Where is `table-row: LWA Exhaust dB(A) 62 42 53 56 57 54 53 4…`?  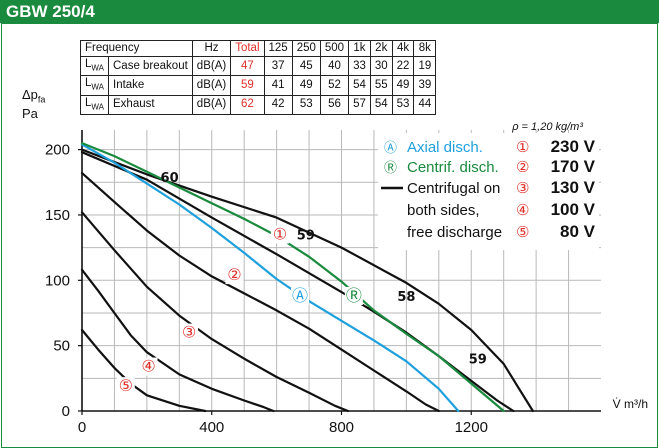
table-row: LWA Exhaust dB(A) 62 42 53 56 57 54 53 4… is located at coordinates (258, 104).